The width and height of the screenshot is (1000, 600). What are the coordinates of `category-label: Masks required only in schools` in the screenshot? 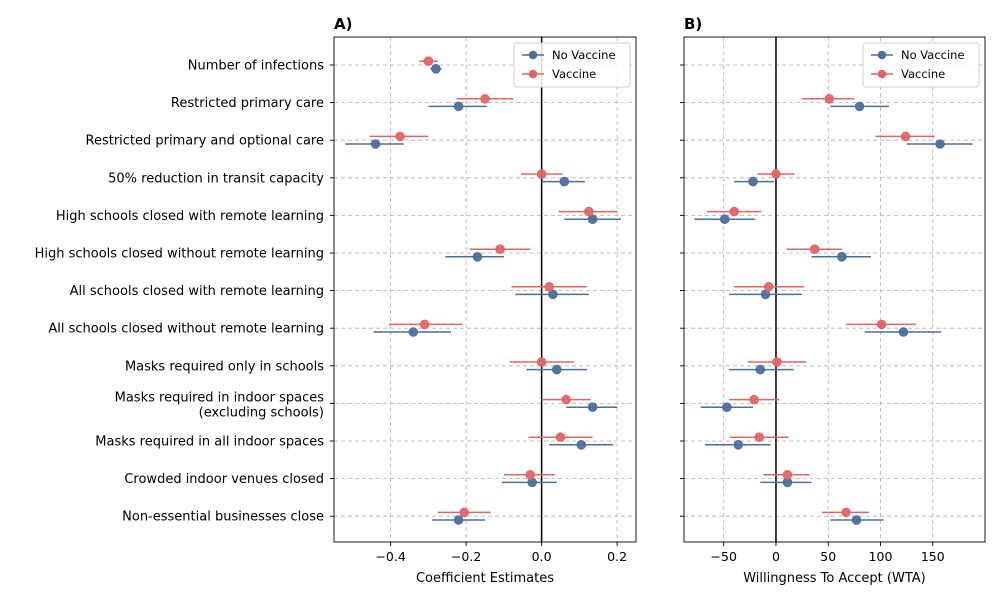 It's located at (224, 366).